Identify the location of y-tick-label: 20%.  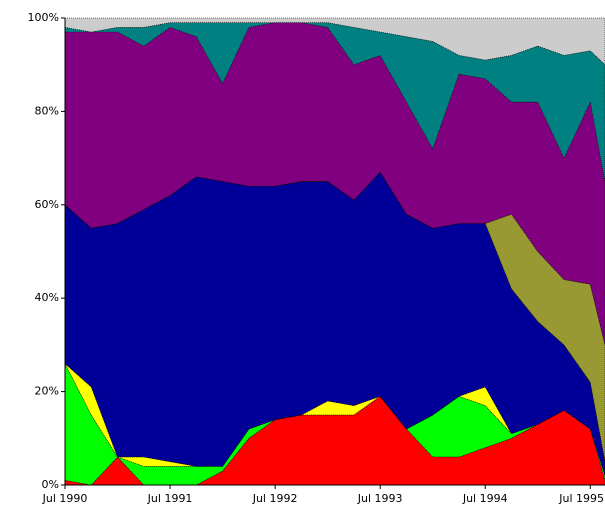
(47, 391).